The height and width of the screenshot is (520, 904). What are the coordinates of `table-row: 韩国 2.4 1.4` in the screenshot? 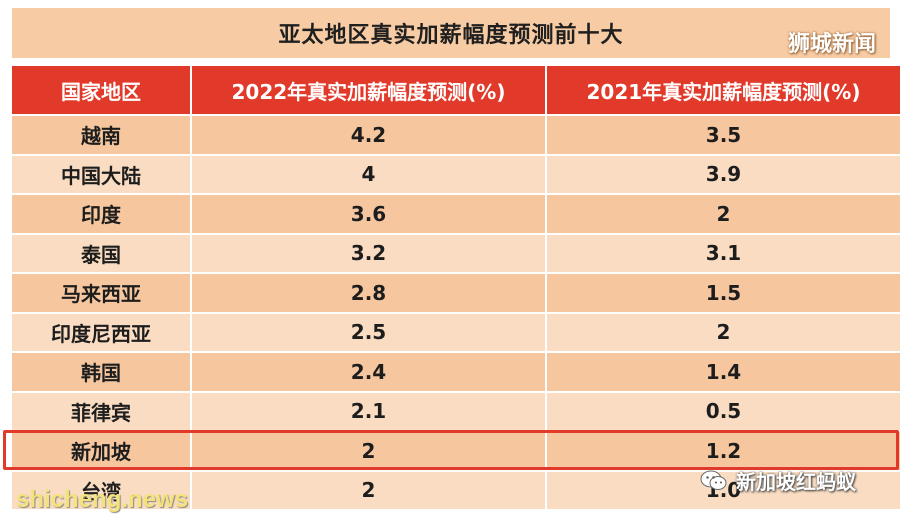 It's located at (456, 371).